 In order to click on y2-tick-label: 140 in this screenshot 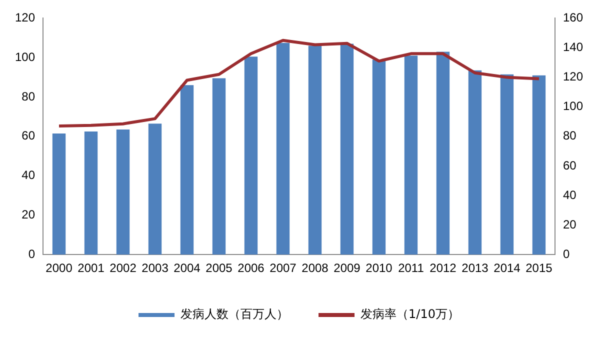, I will do `click(573, 47)`.